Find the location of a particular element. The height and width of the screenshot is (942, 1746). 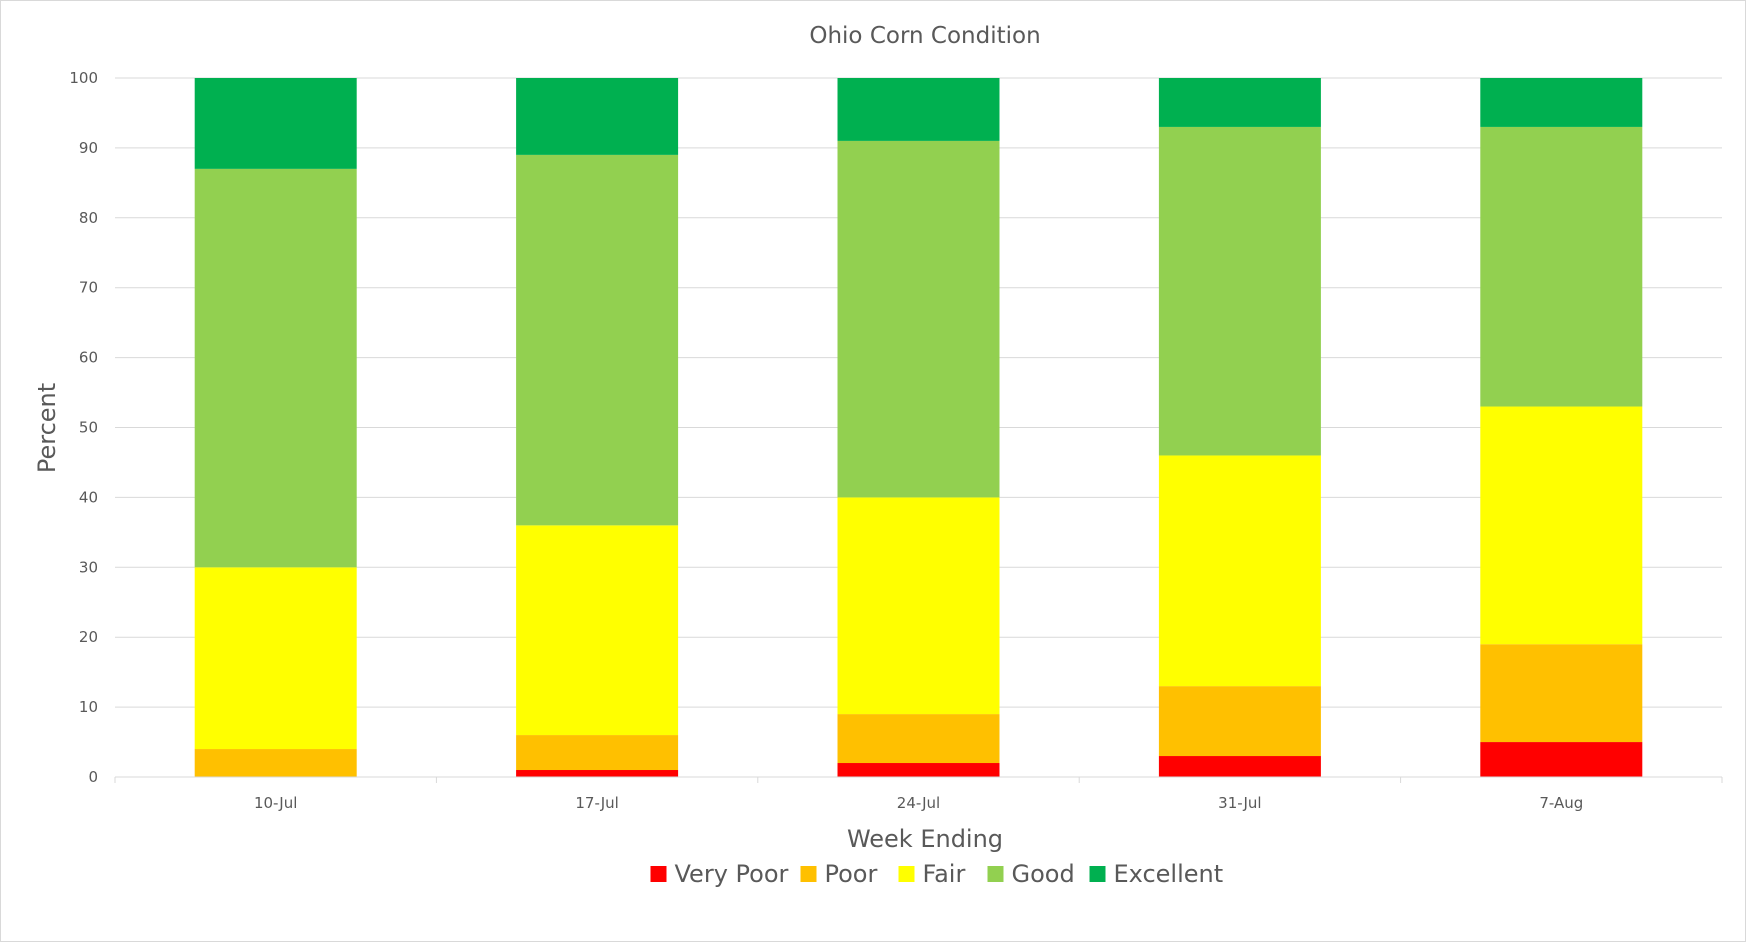

x-tick-label: 10-Jul is located at coordinates (275, 803).